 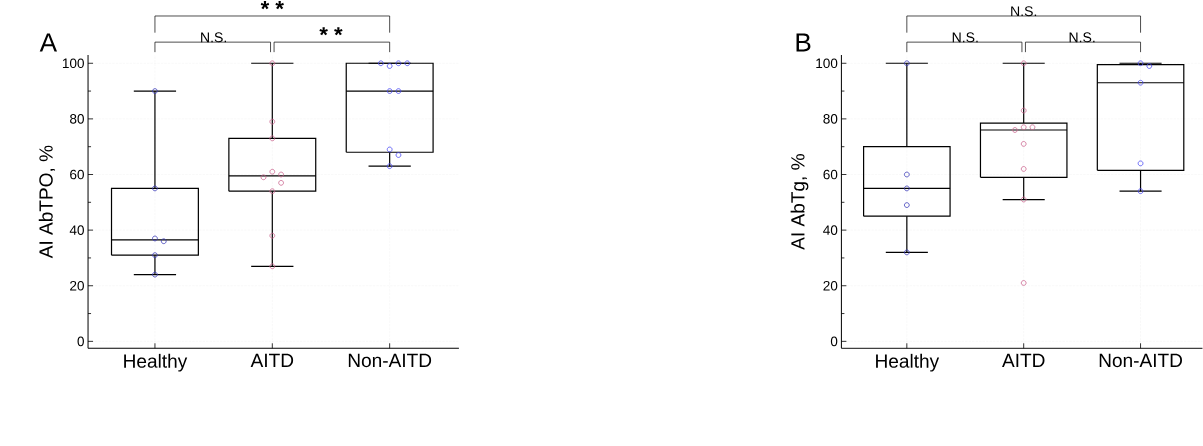 What do you see at coordinates (48, 42) in the screenshot?
I see `chart-title: A` at bounding box center [48, 42].